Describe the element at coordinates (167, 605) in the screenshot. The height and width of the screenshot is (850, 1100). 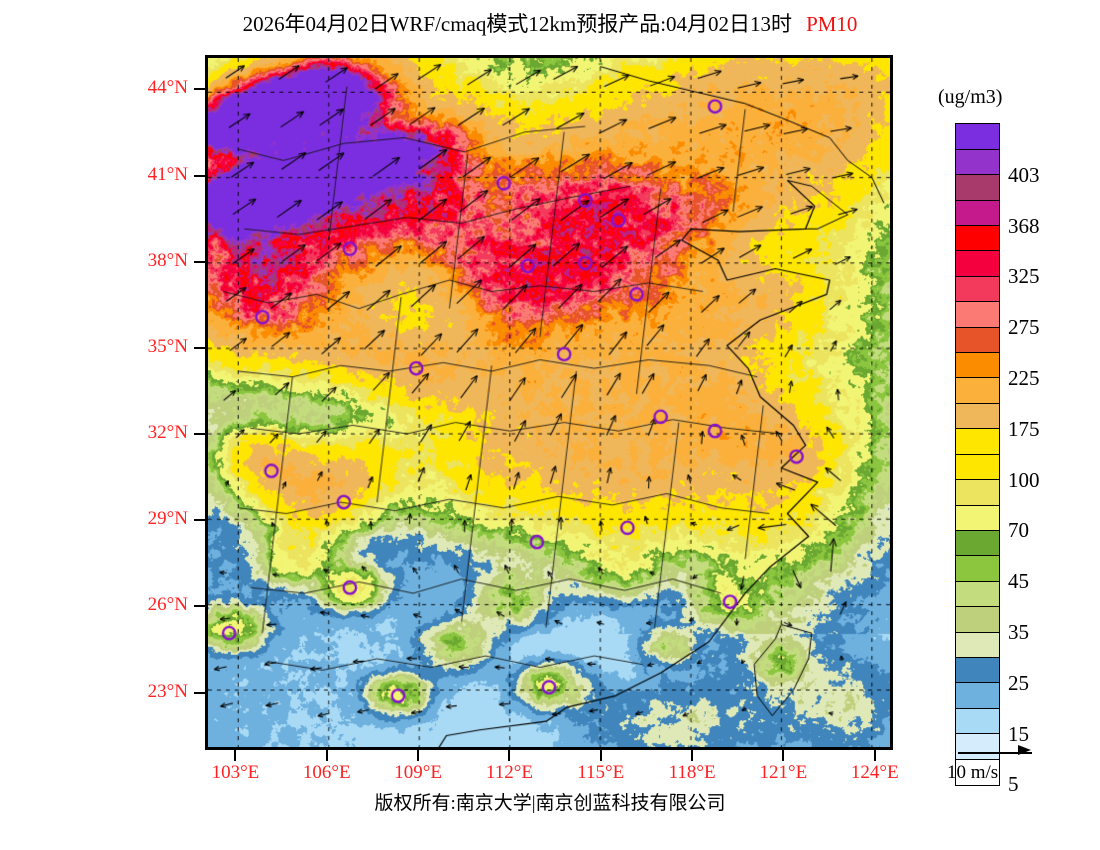
I see `lat-axis-label: 26°N` at that location.